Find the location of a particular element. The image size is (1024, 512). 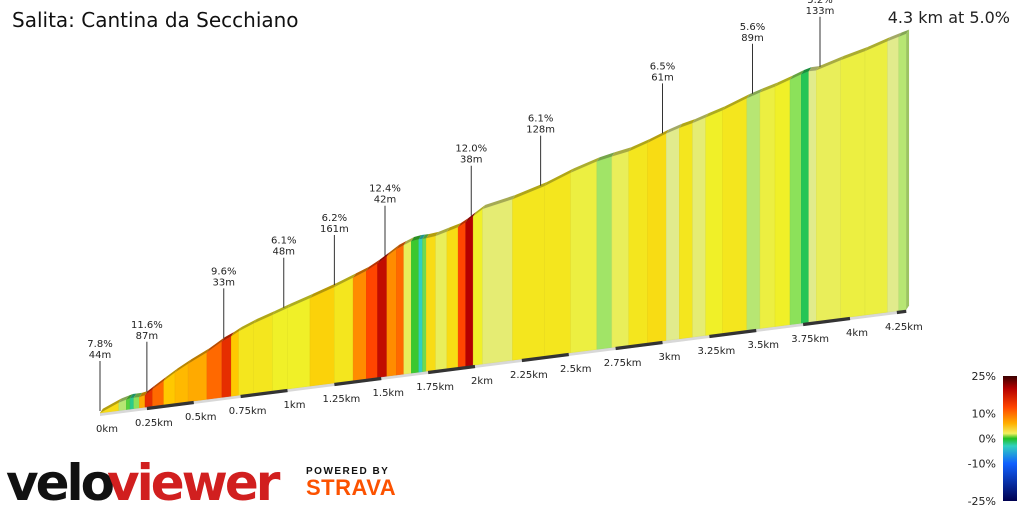

annotation-length: 42m is located at coordinates (385, 200).